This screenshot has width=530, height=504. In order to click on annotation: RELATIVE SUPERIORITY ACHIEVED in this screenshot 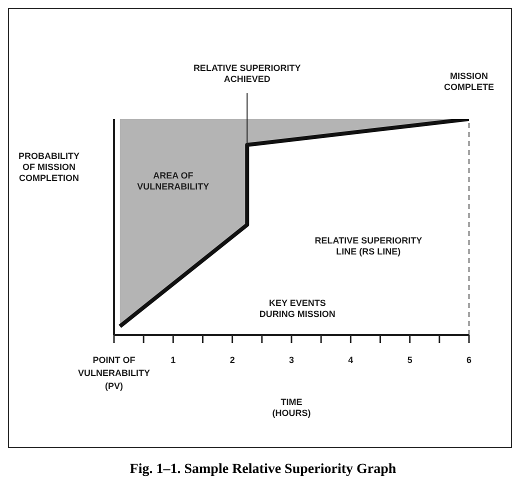, I will do `click(247, 73)`.